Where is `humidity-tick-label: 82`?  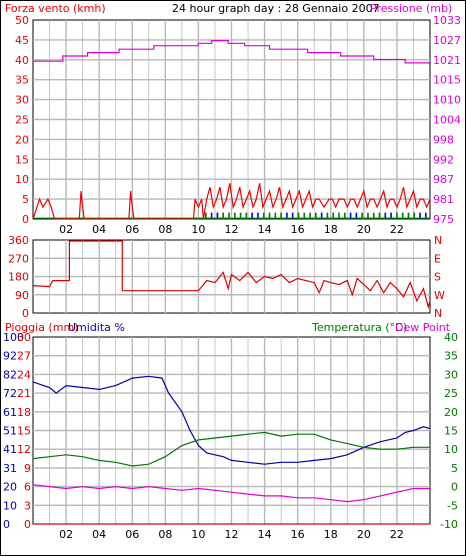
humidity-tick-label: 82 is located at coordinates (10, 374).